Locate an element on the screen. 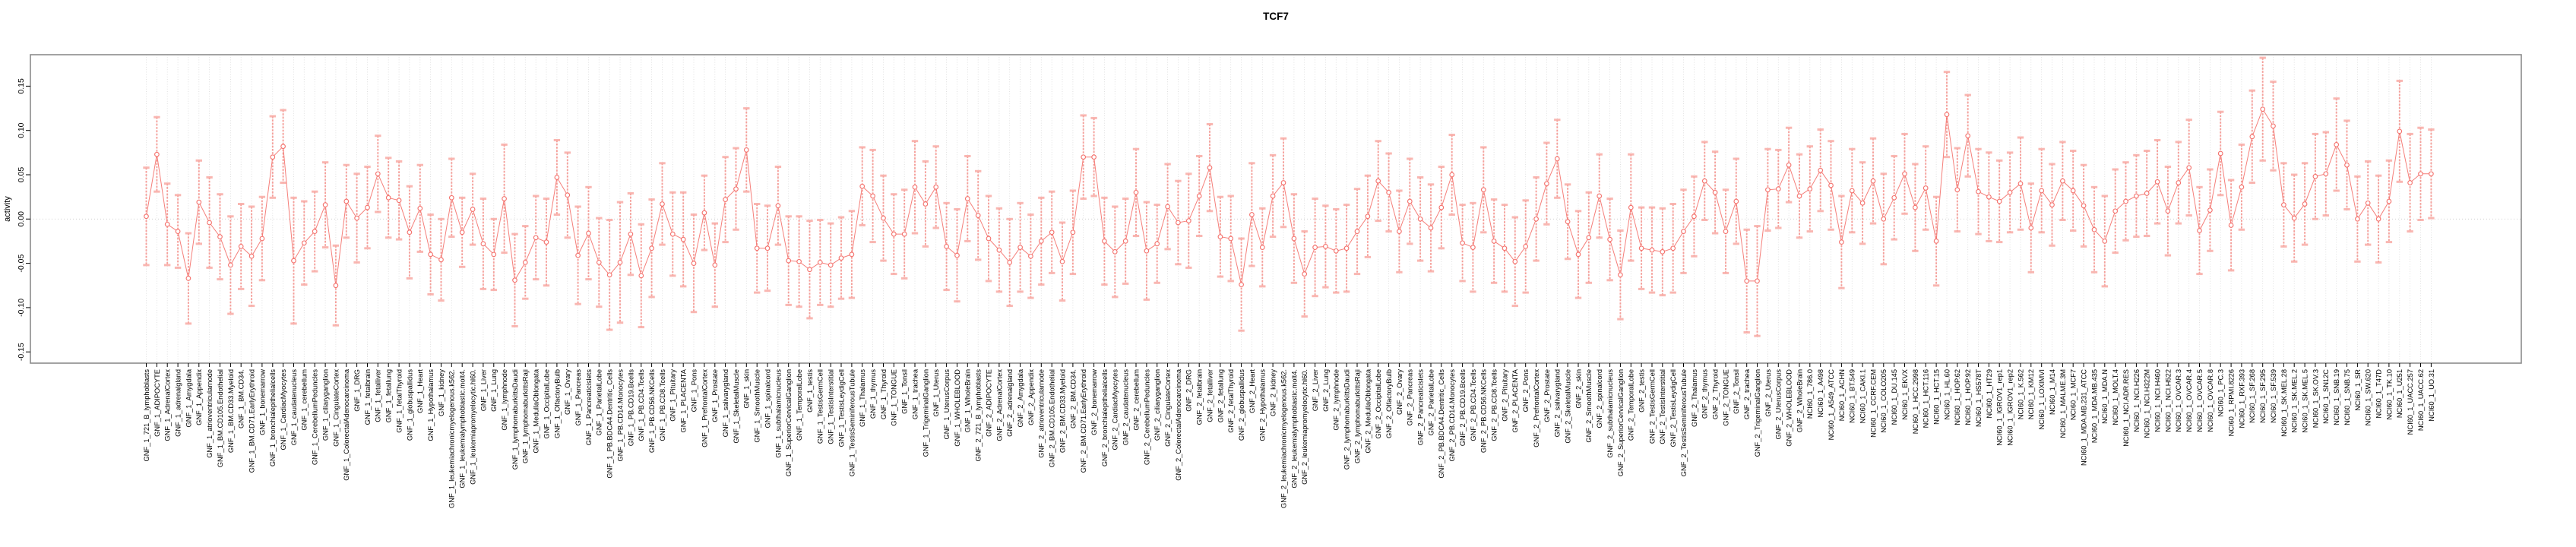 This screenshot has width=2576, height=547. x-tick-label: NCI60_1_EKVX is located at coordinates (1905, 394).